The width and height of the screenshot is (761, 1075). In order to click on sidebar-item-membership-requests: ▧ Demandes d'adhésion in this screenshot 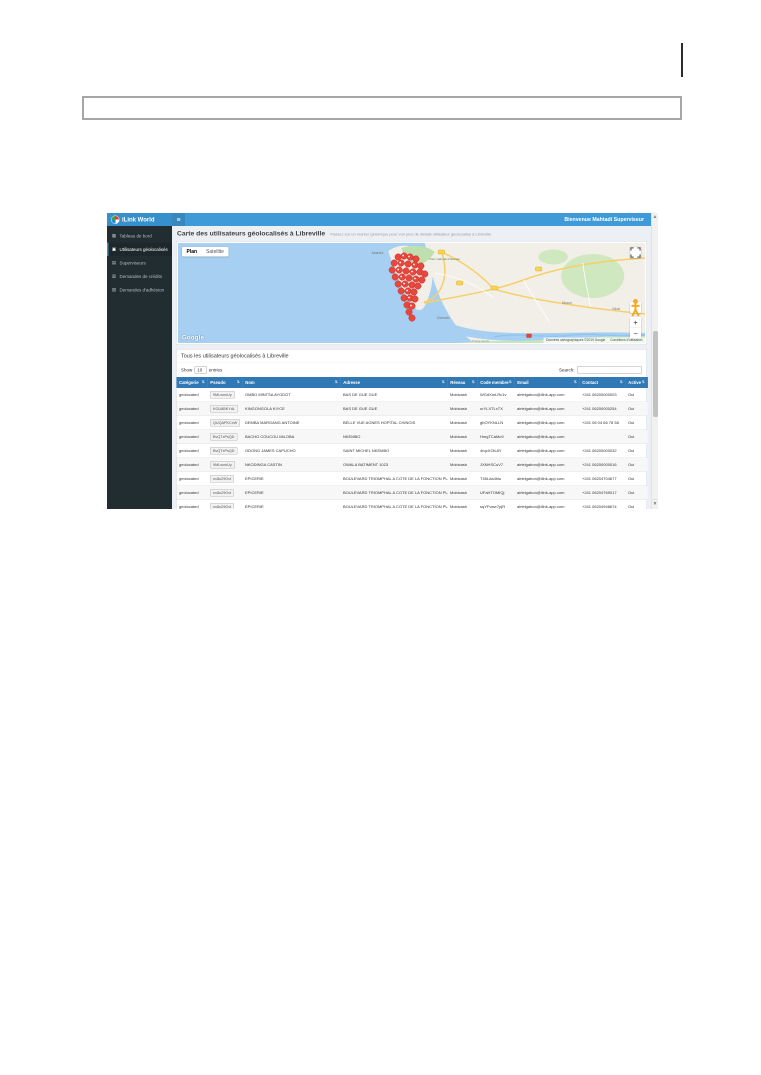, I will do `click(139, 290)`.